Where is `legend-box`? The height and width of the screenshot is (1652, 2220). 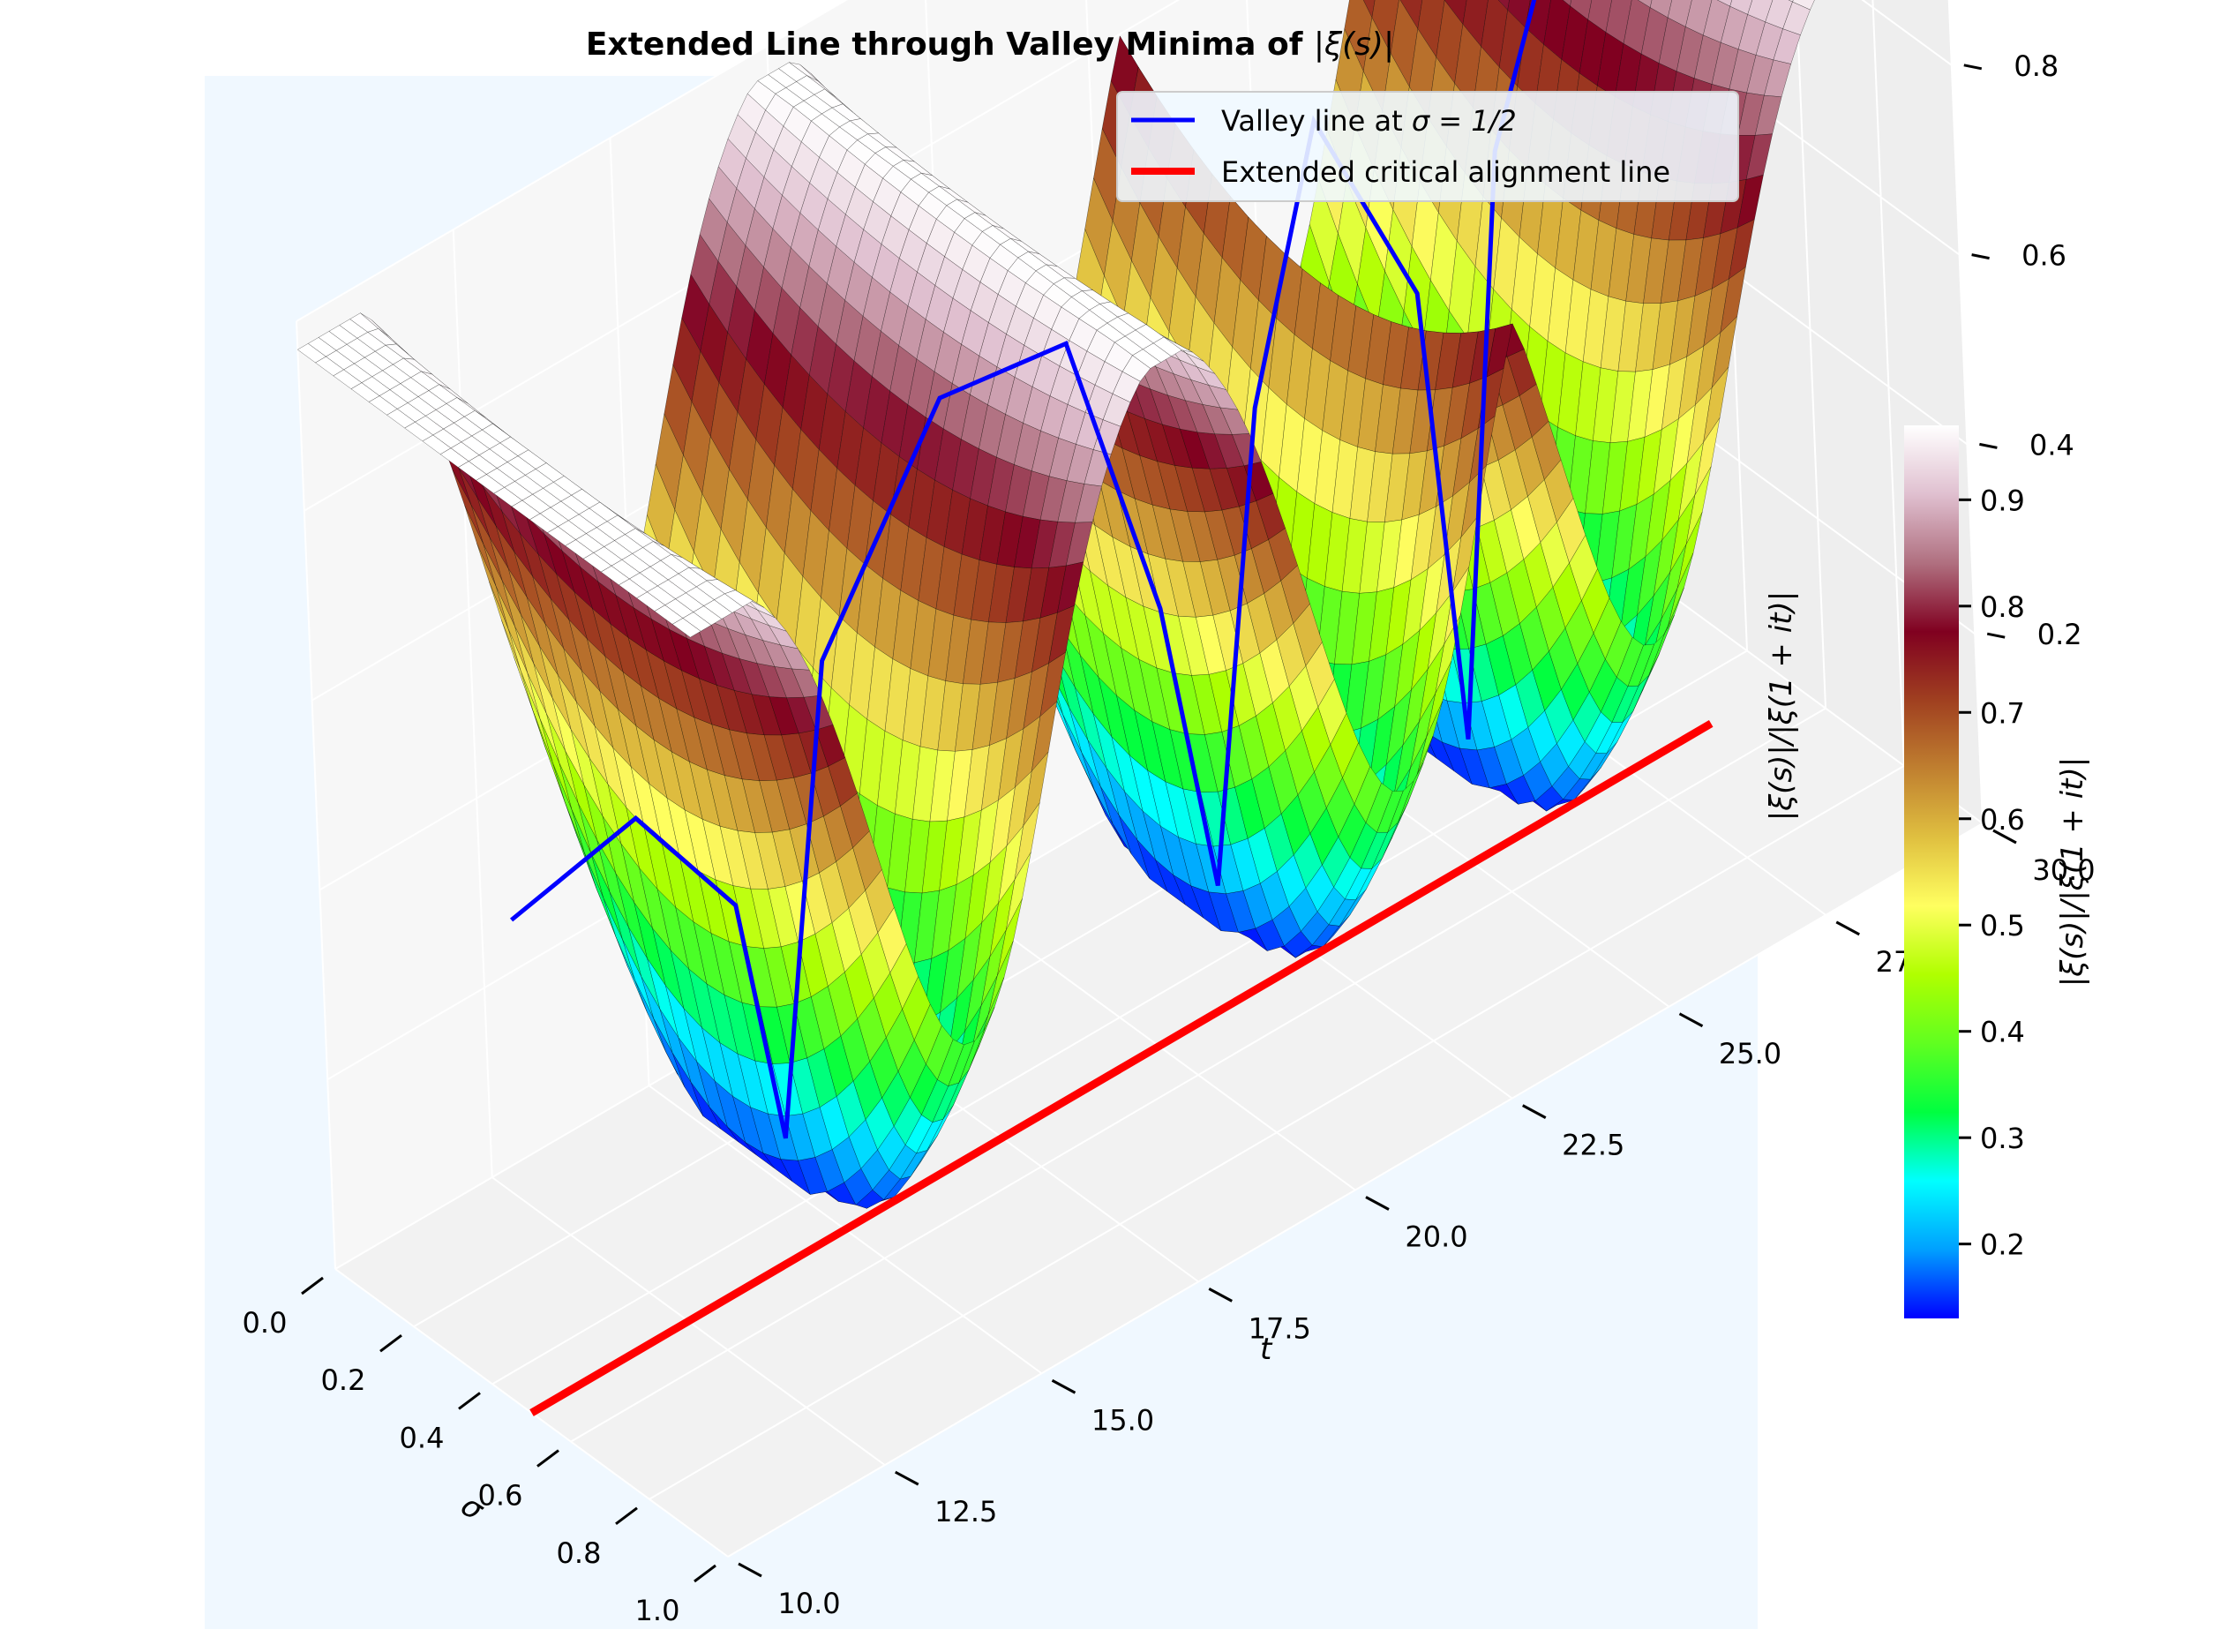
legend-box is located at coordinates (1427, 146).